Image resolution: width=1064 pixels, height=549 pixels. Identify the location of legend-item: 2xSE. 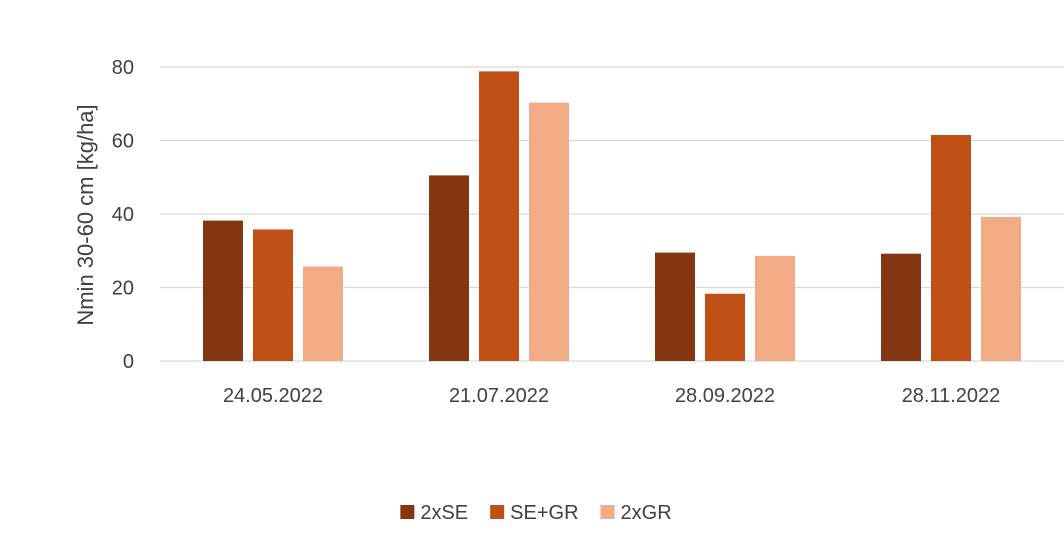
(434, 513).